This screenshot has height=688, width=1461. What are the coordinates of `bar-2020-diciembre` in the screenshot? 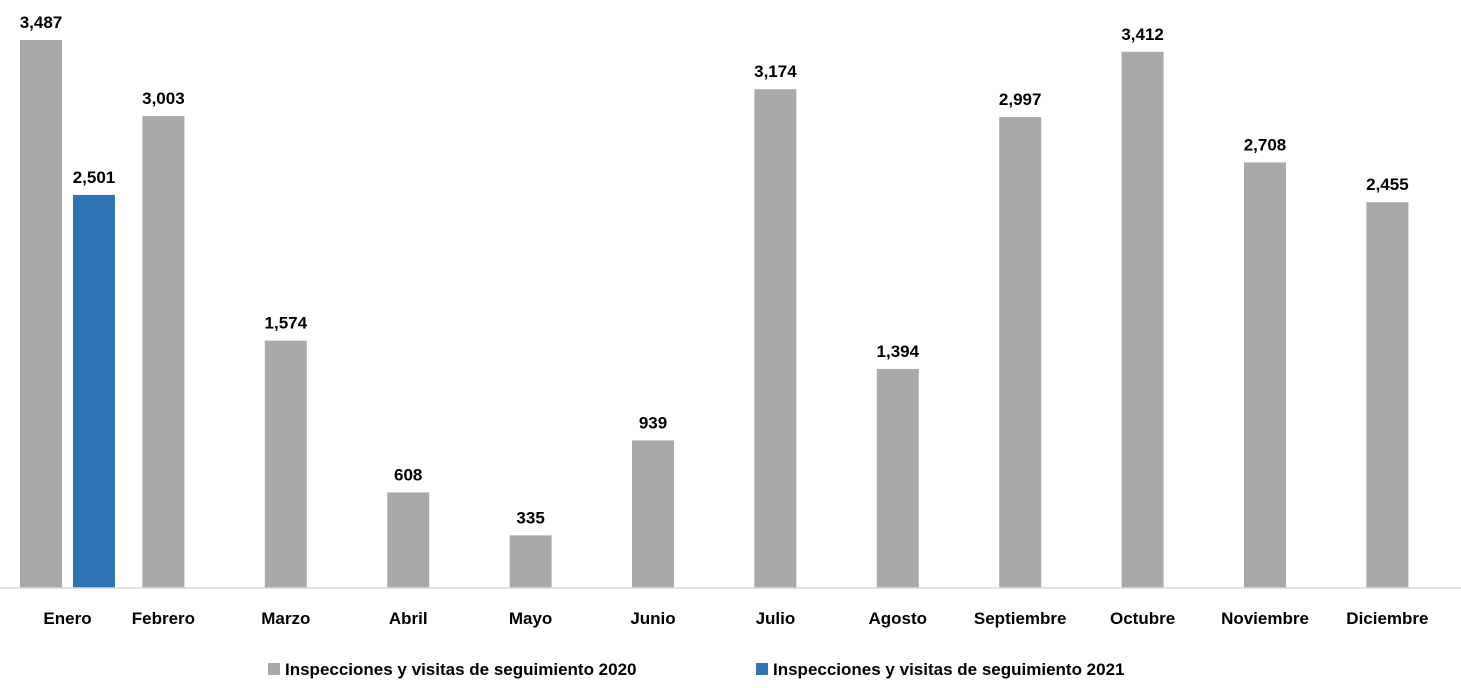 It's located at (1387, 395).